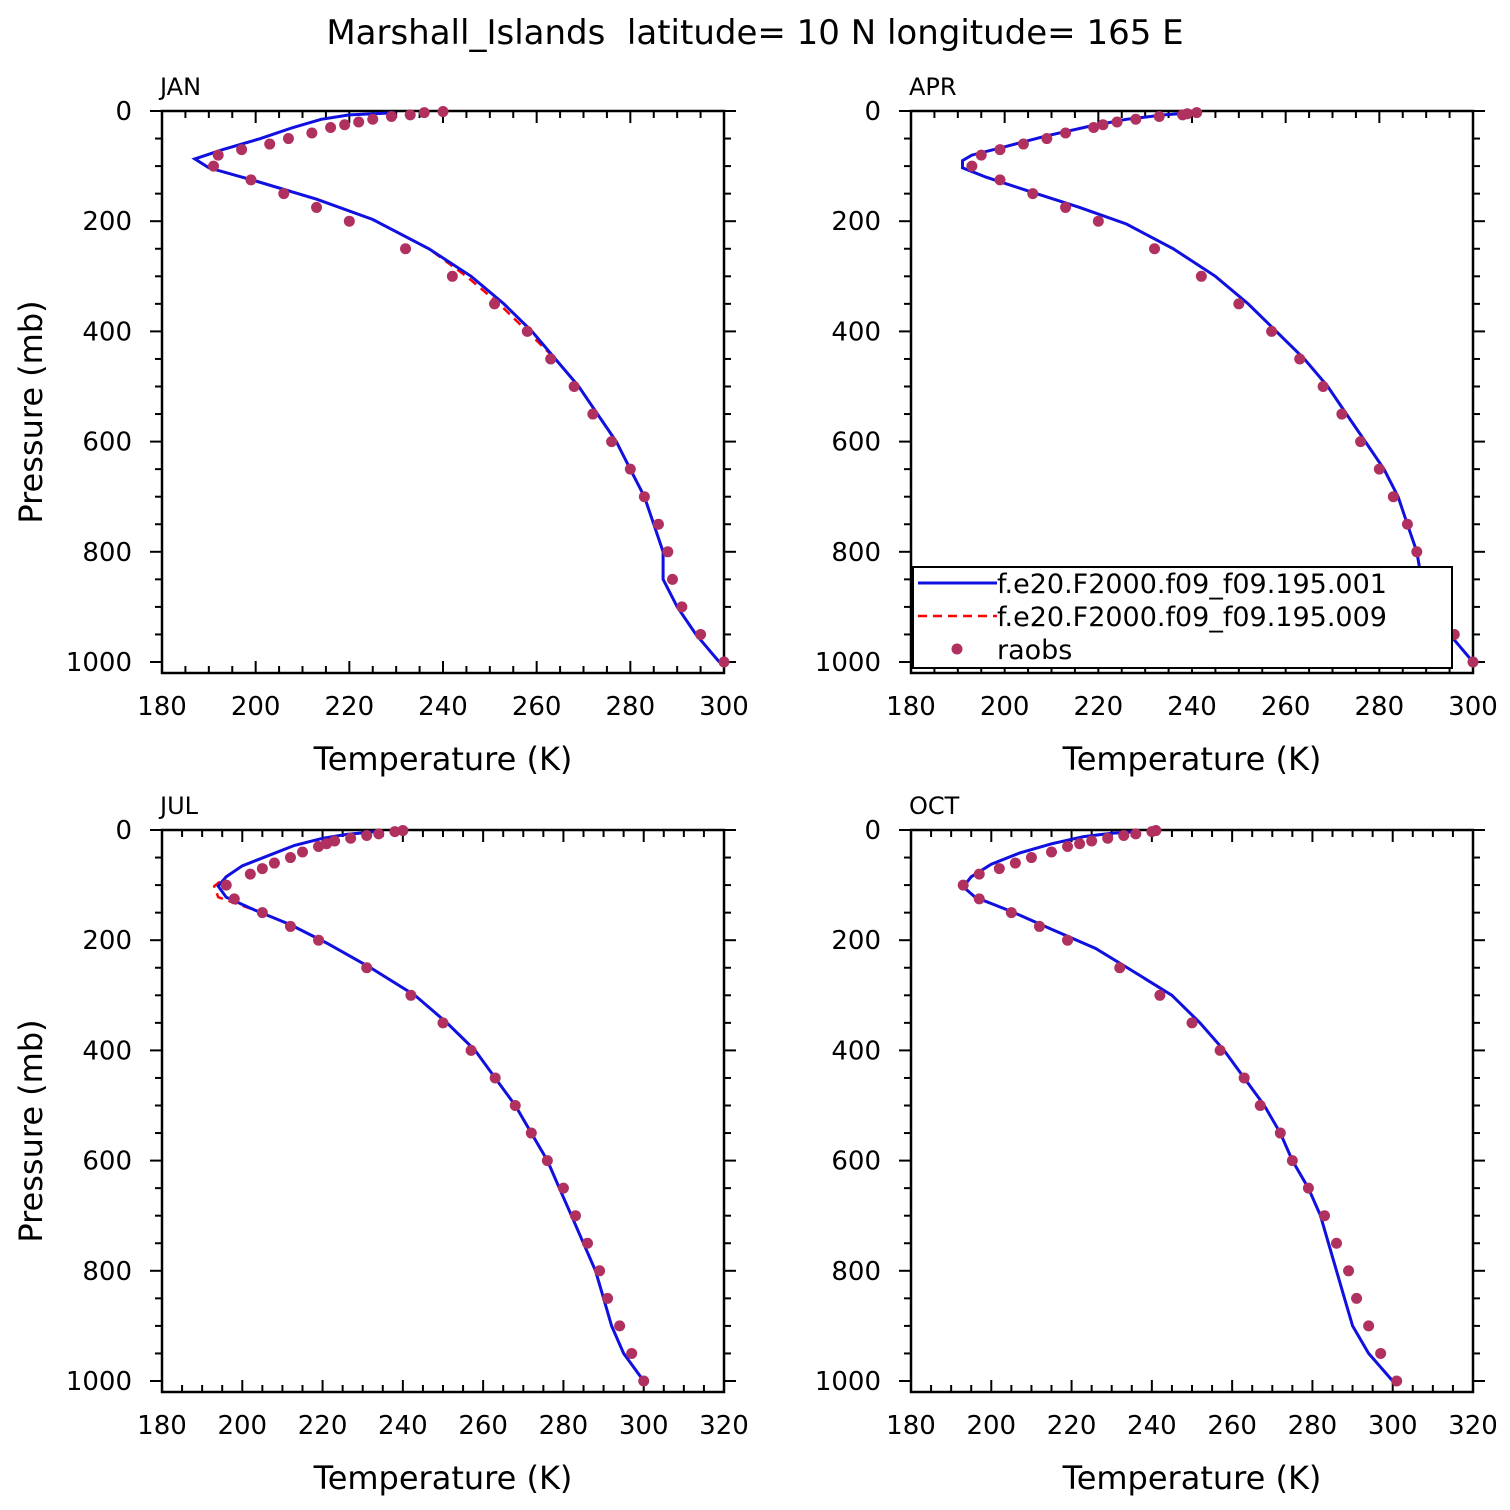  I want to click on panel-label: APR, so click(933, 87).